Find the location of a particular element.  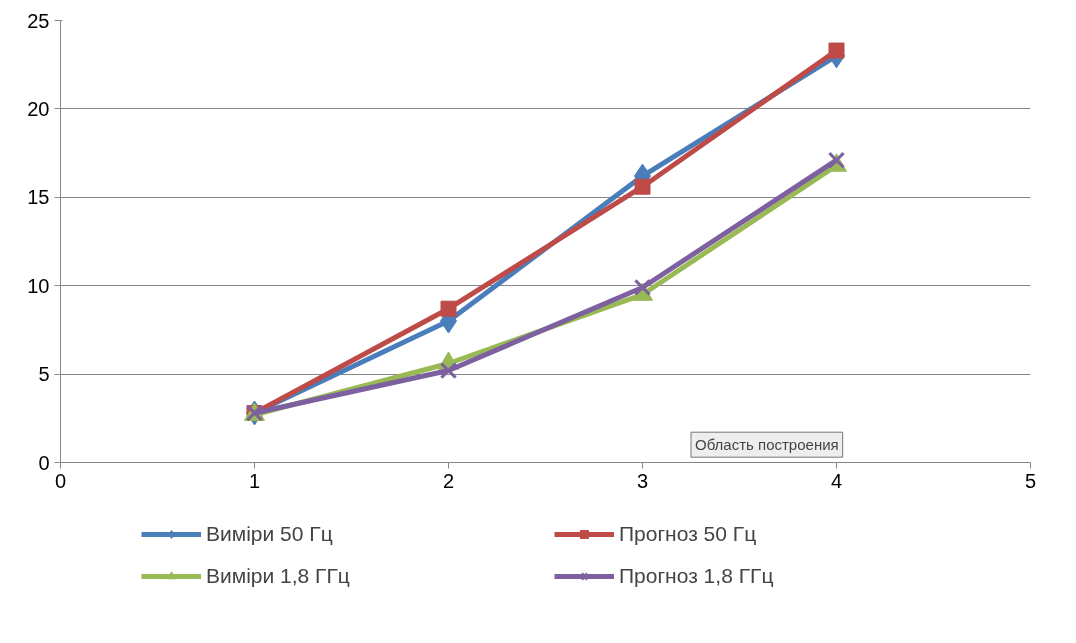

y-tick-label: 25 is located at coordinates (38, 20).